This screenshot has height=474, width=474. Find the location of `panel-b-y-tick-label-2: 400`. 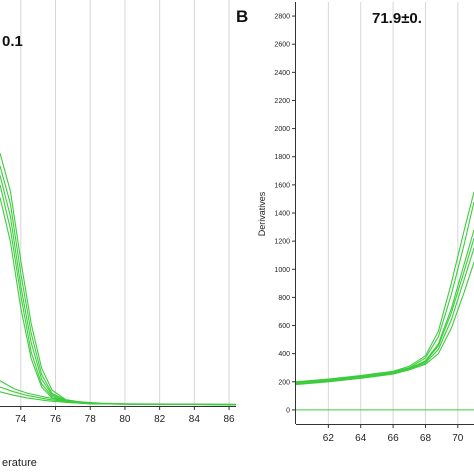

panel-b-y-tick-label-2: 400 is located at coordinates (284, 354).